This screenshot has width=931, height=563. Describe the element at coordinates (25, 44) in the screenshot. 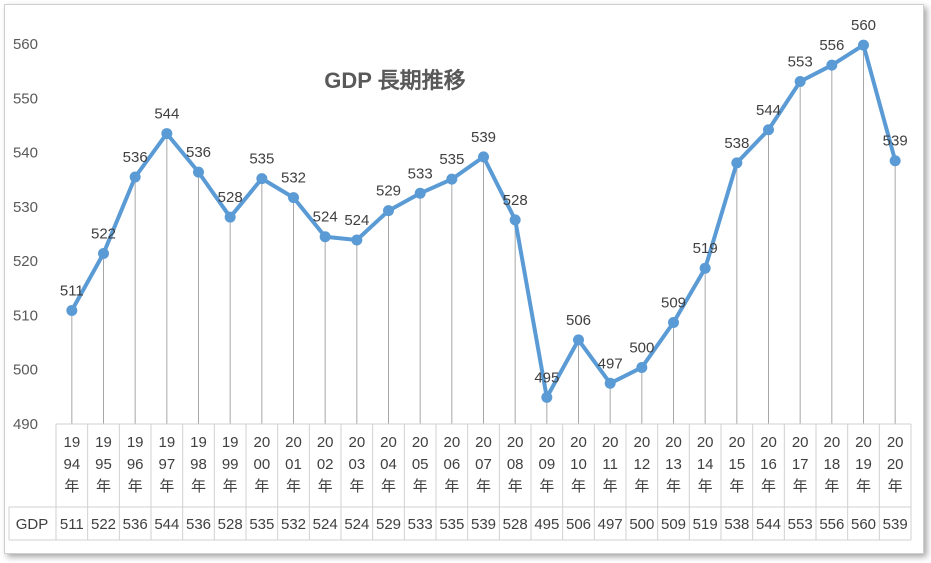

I see `y-tick-label: 560` at that location.